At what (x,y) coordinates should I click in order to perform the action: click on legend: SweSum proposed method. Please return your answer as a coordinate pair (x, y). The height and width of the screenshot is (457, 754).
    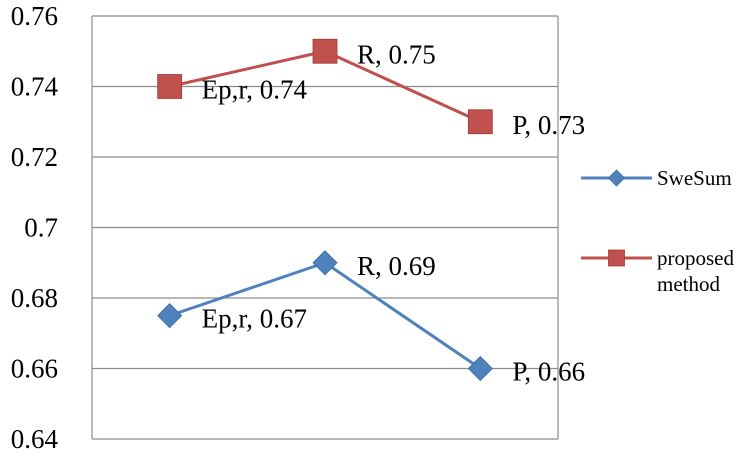
    Looking at the image, I should click on (657, 231).